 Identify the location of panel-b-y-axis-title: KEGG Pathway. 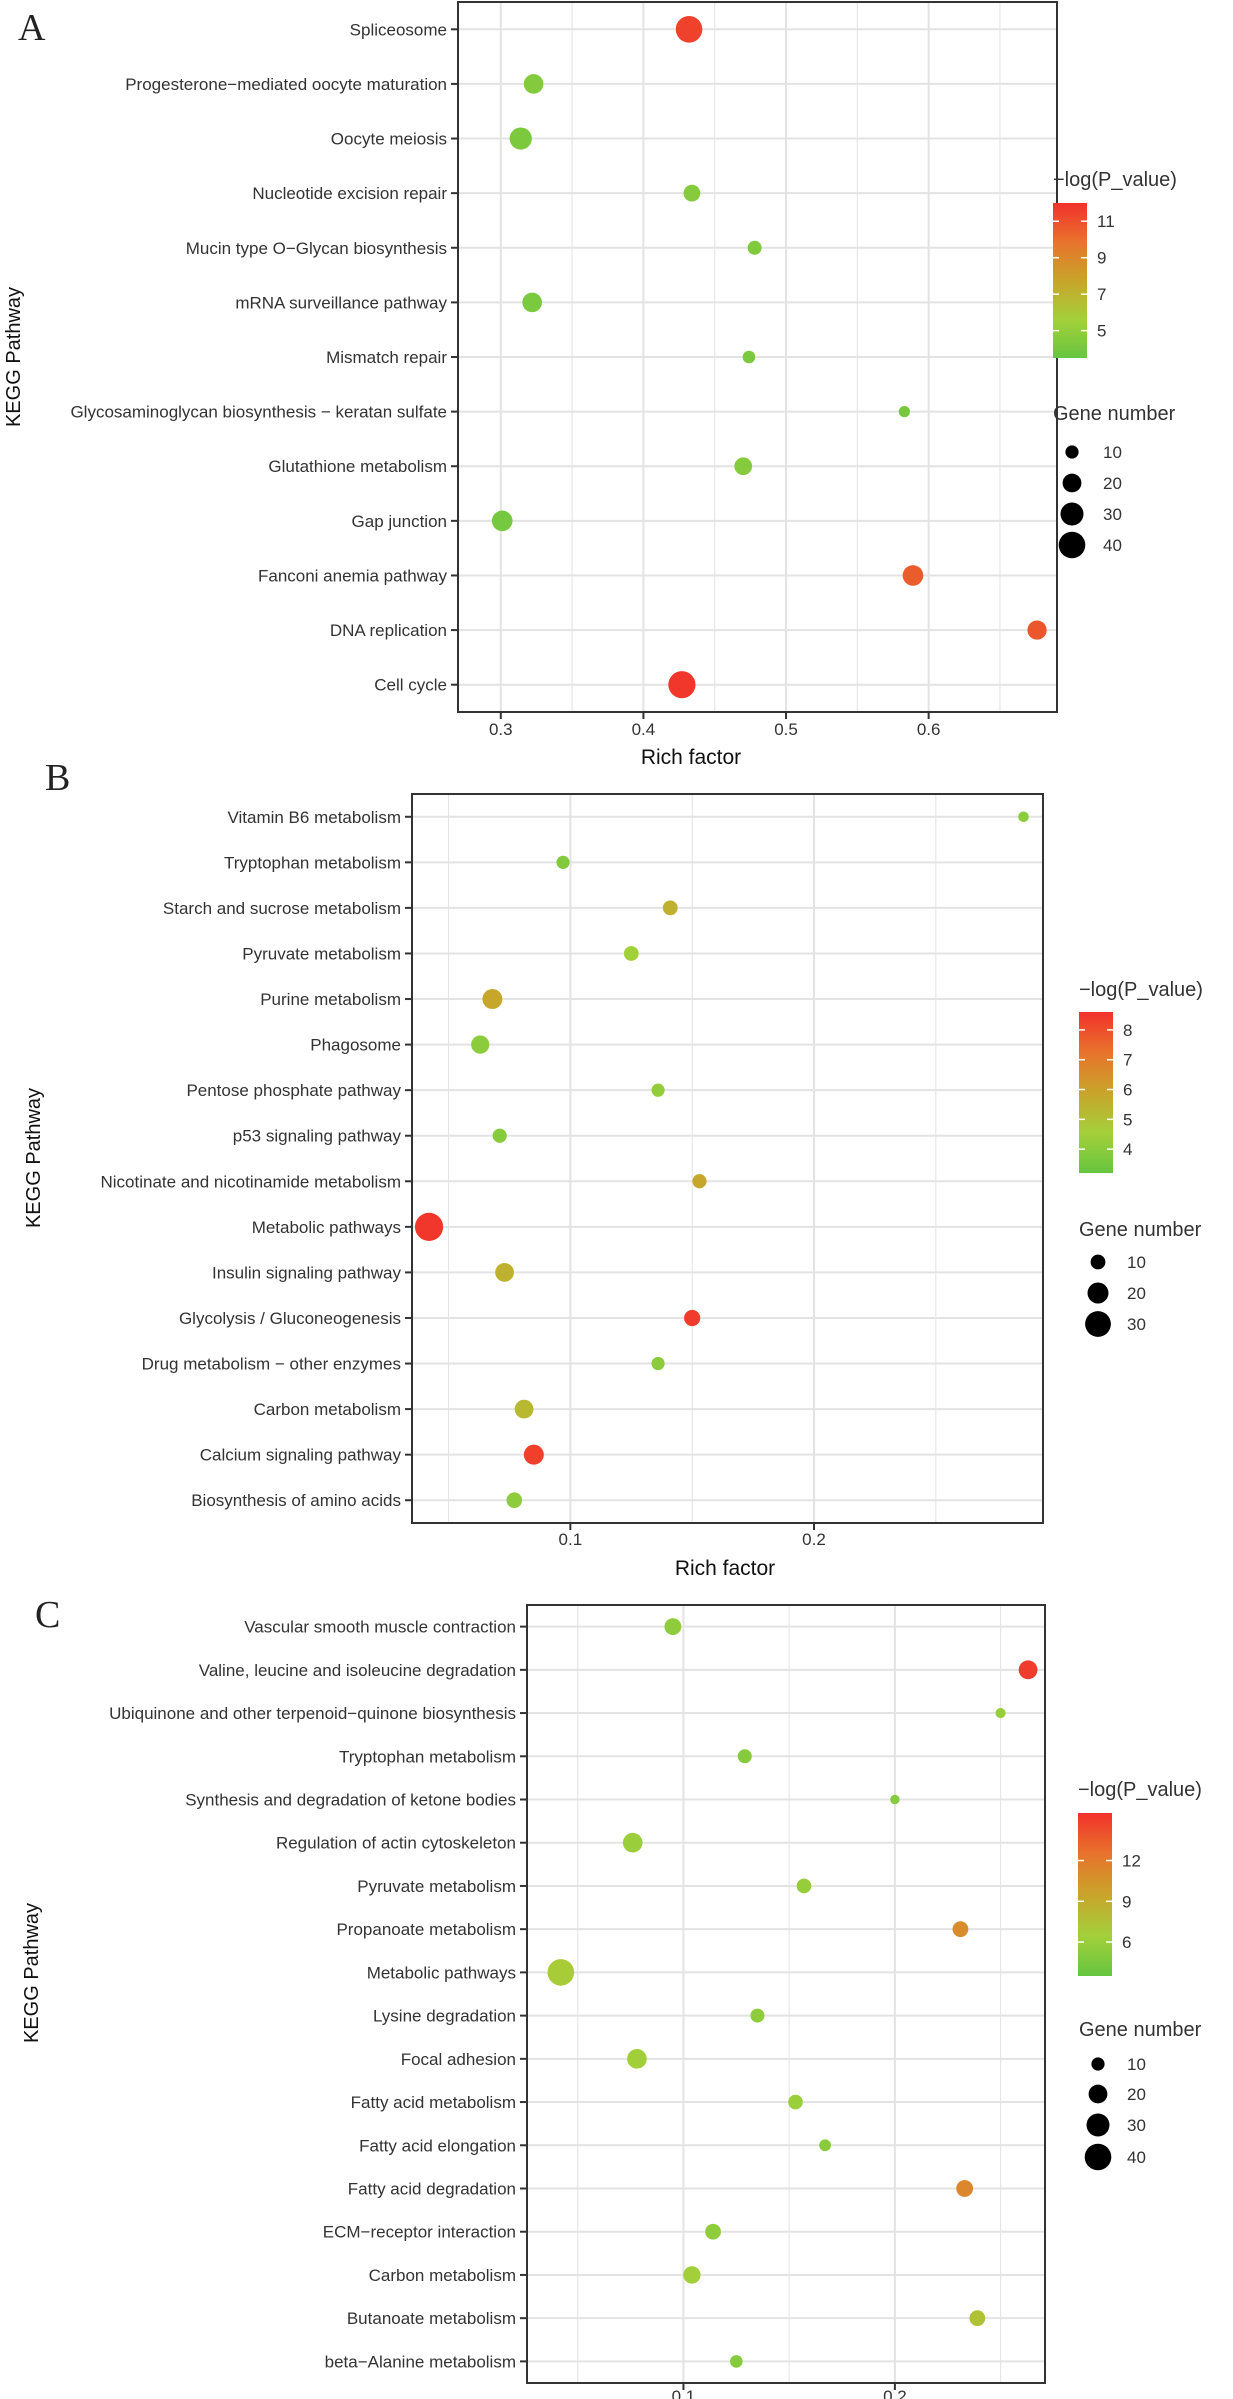
(34, 1158).